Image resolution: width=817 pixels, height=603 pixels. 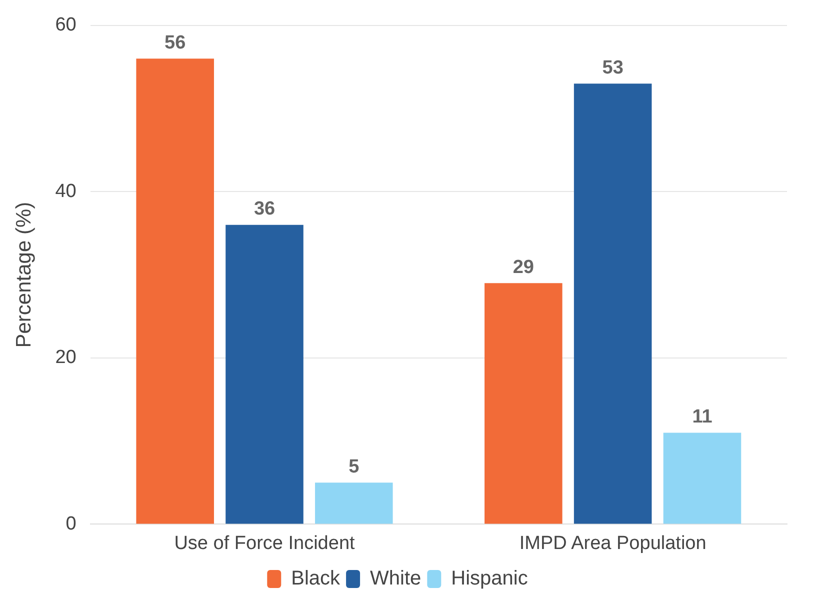 What do you see at coordinates (65, 25) in the screenshot?
I see `y-tick-label: 60` at bounding box center [65, 25].